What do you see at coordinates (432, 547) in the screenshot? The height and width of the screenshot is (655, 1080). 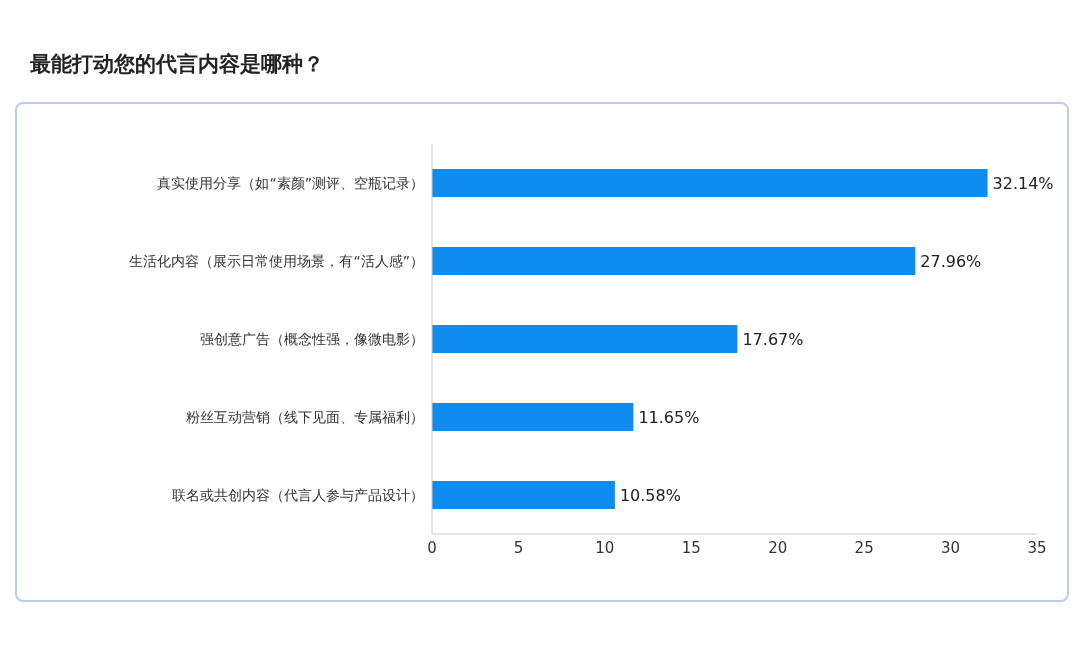 I see `x-tick-label: 0` at bounding box center [432, 547].